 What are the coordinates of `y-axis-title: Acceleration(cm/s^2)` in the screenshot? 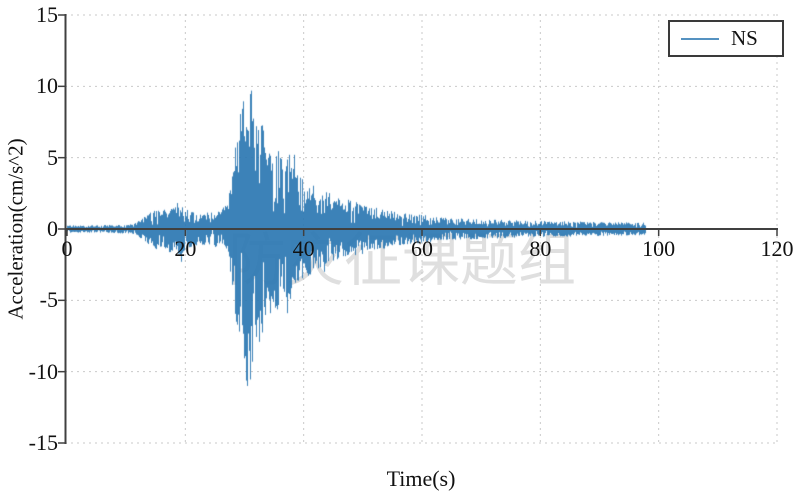 It's located at (15, 229).